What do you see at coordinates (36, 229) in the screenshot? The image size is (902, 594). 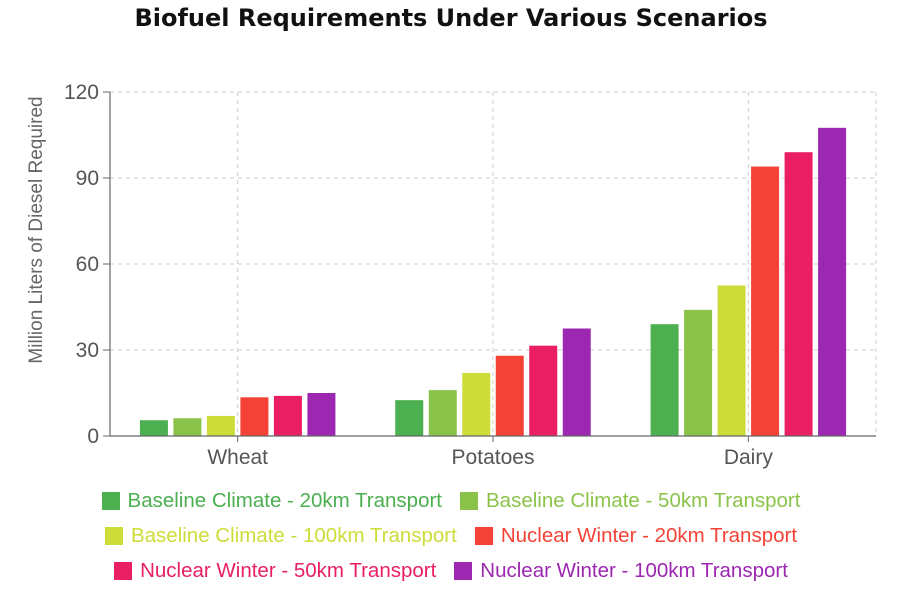 I see `y-axis-title: Million Liters of Diesel Required` at bounding box center [36, 229].